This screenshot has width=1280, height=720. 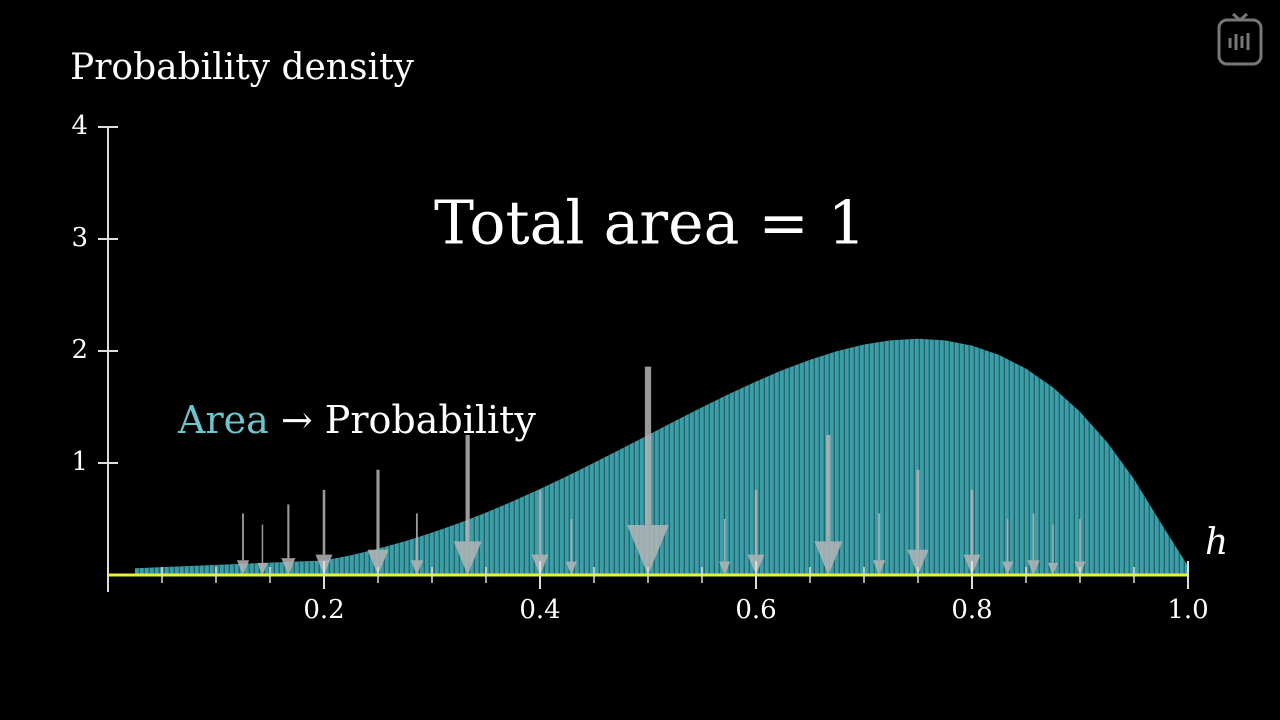 I want to click on y-tick-label: 2, so click(x=79, y=350).